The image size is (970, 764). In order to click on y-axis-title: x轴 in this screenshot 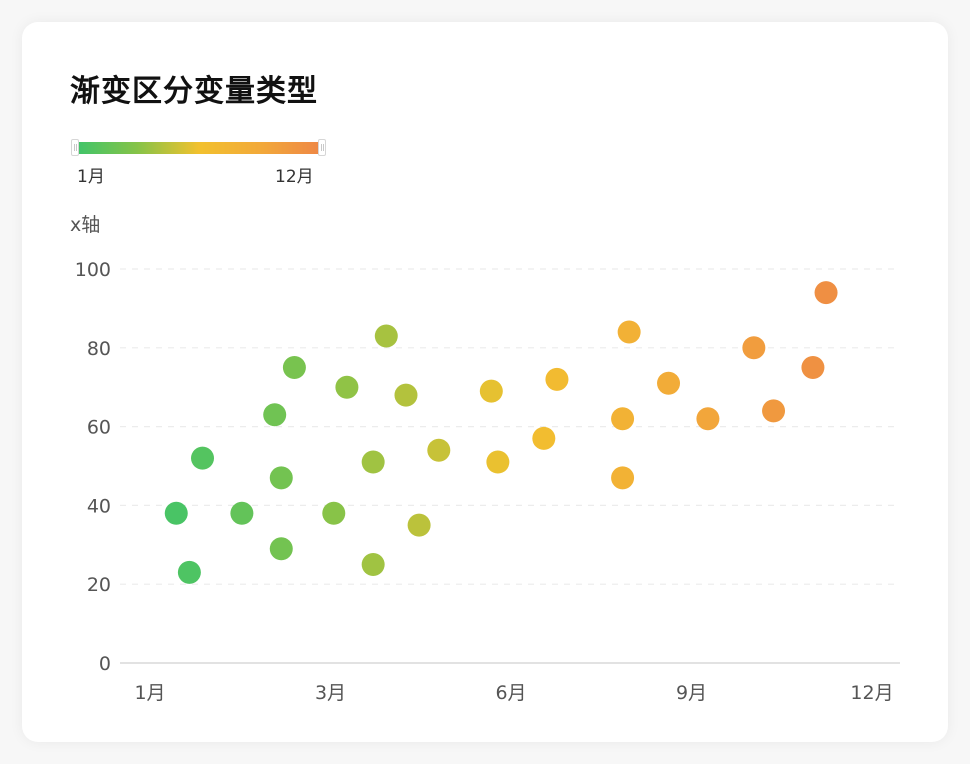, I will do `click(85, 225)`.